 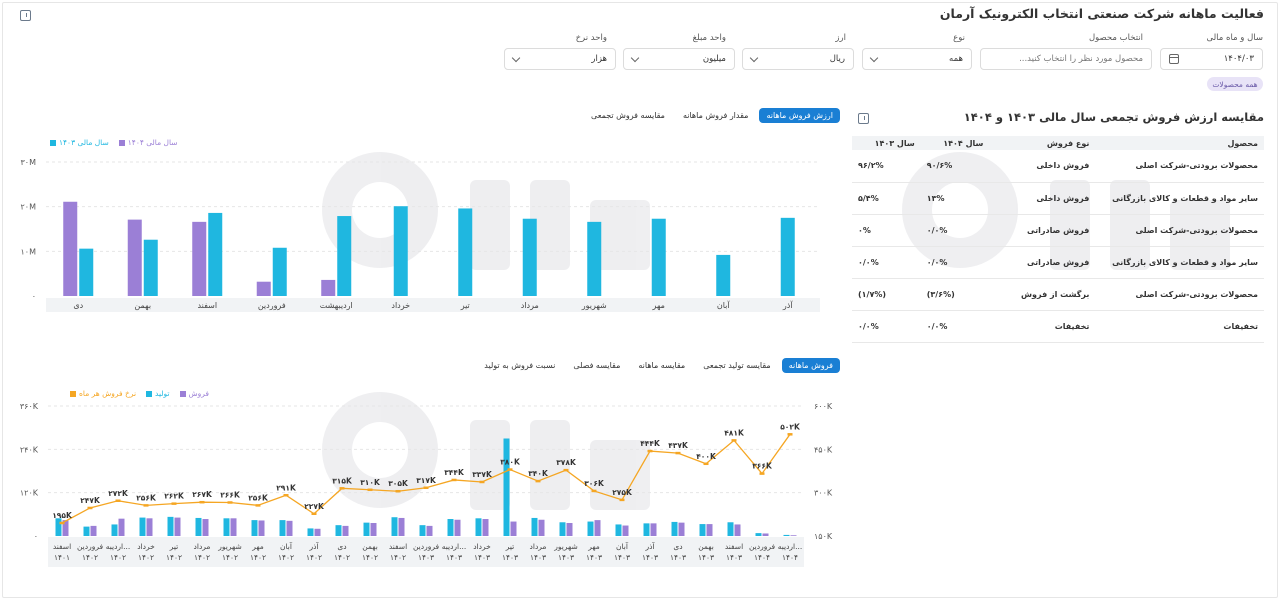 I want to click on rate-data-label: ۵۰۲K, so click(x=790, y=426).